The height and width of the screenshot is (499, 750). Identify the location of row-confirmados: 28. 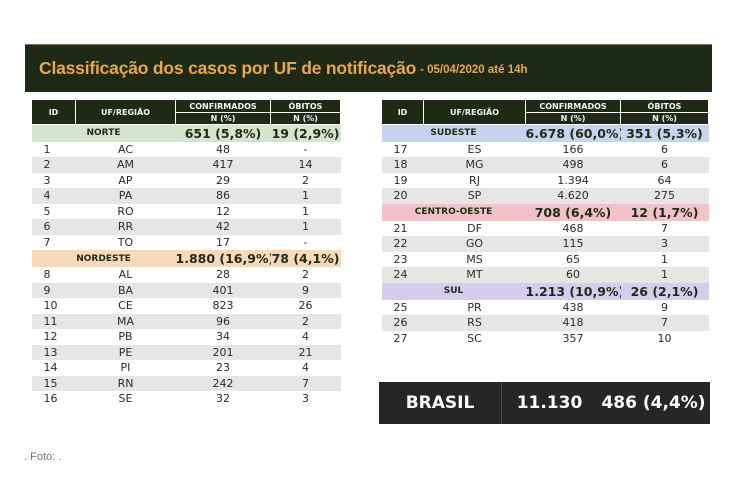
(223, 275).